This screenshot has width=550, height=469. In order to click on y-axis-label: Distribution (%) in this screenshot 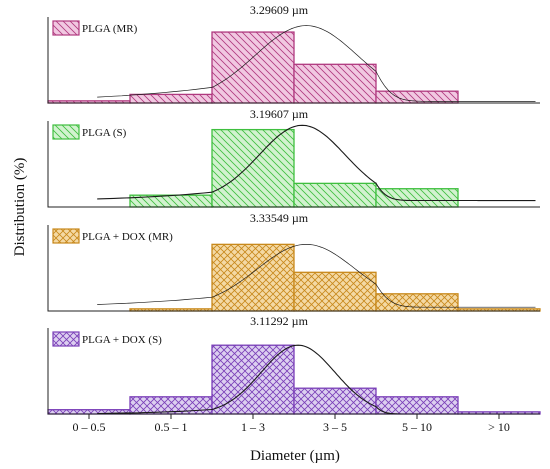, I will do `click(20, 207)`.